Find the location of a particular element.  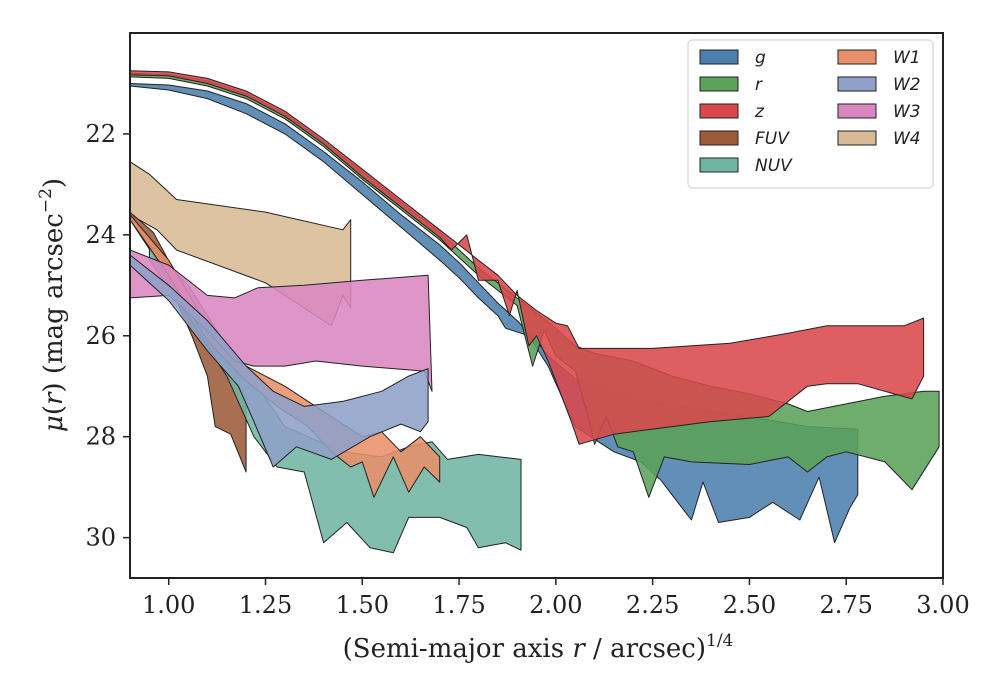

y-axis-label: μ(r) (mag arcsec−2) is located at coordinates (52, 305).